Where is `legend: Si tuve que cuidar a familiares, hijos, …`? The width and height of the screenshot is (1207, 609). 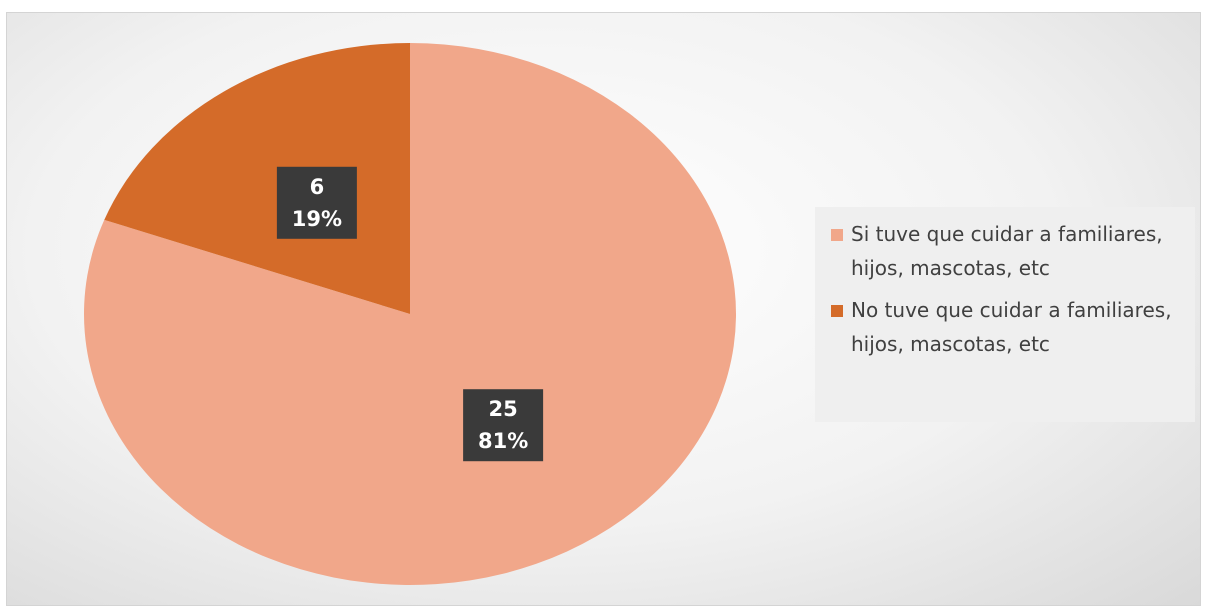 legend: Si tuve que cuidar a familiares, hijos, … is located at coordinates (1005, 314).